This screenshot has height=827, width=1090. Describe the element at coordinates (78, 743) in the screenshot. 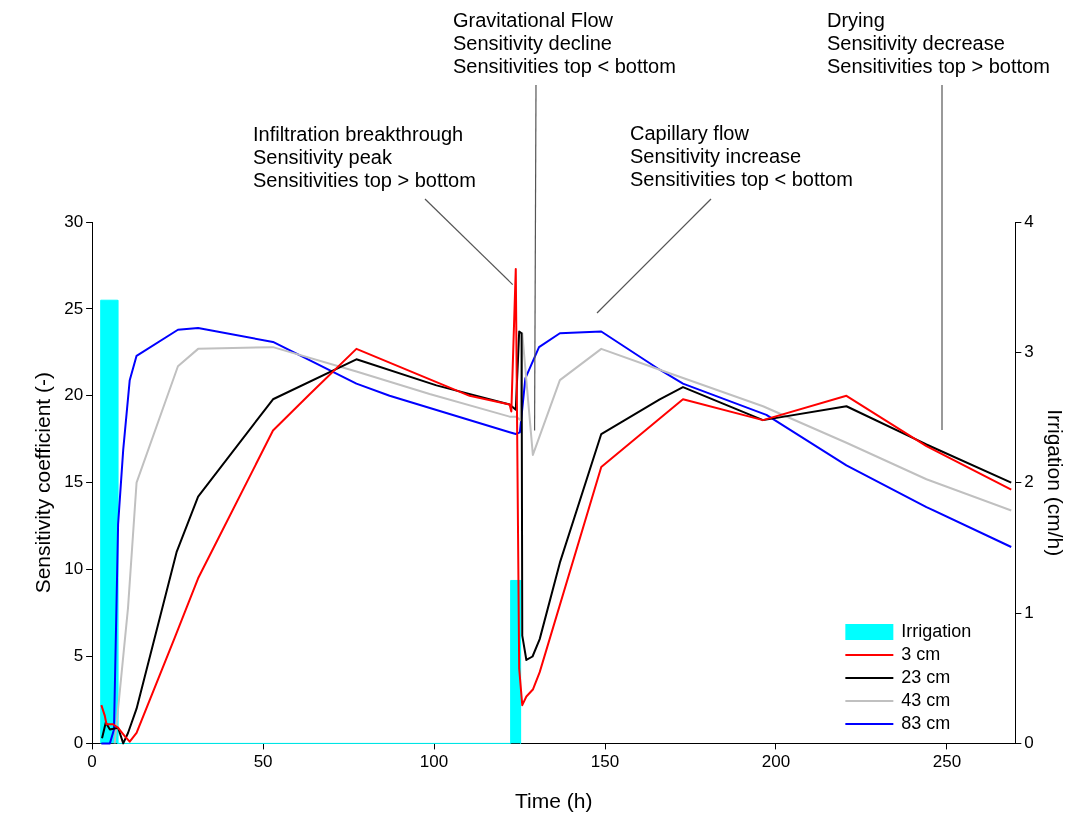

I see `y-tick-label: 0` at that location.